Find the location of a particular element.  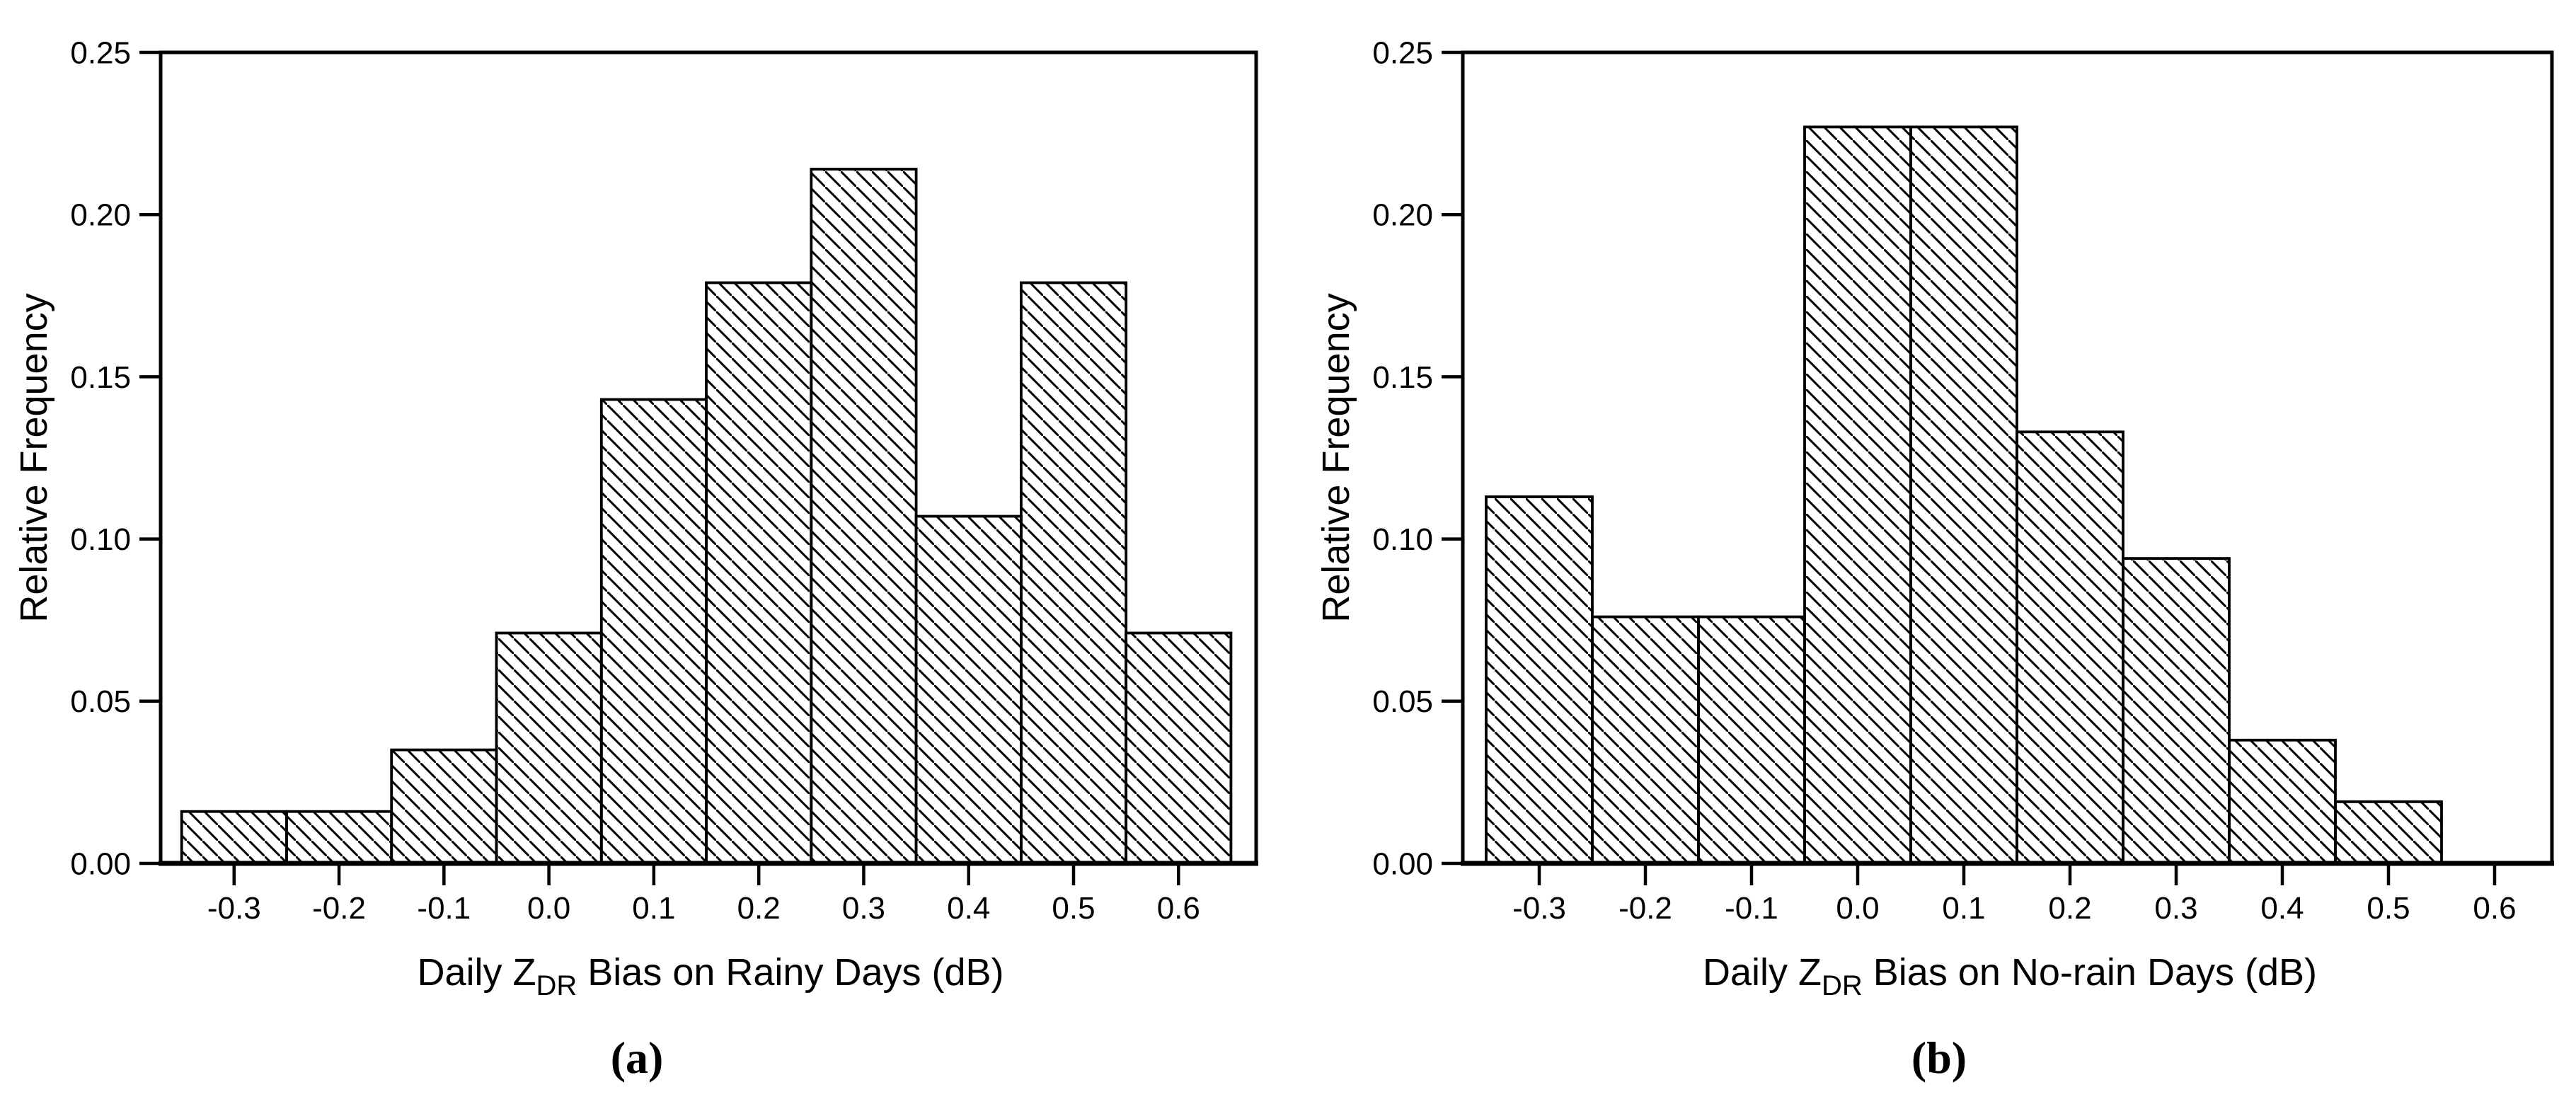

panel-label: (b) is located at coordinates (1939, 1058).